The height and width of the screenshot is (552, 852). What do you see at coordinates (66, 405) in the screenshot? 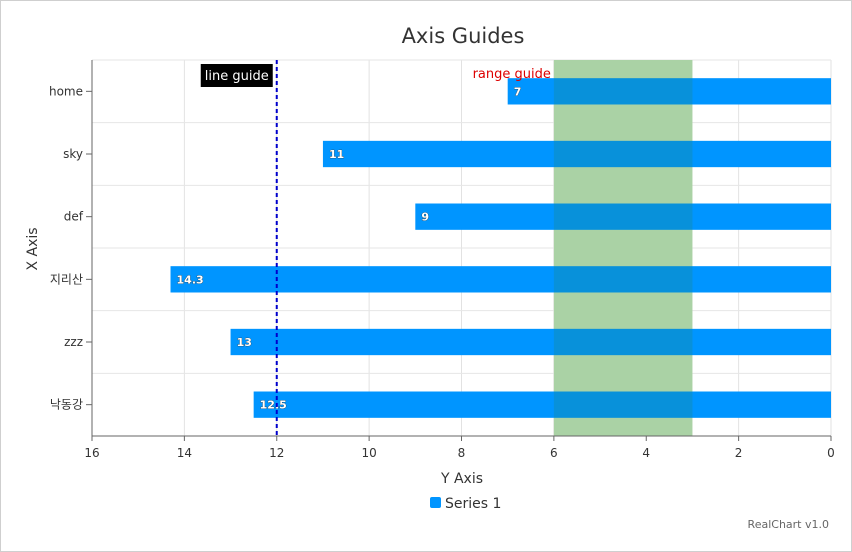
I see `category-tick-label: 낙동강` at bounding box center [66, 405].